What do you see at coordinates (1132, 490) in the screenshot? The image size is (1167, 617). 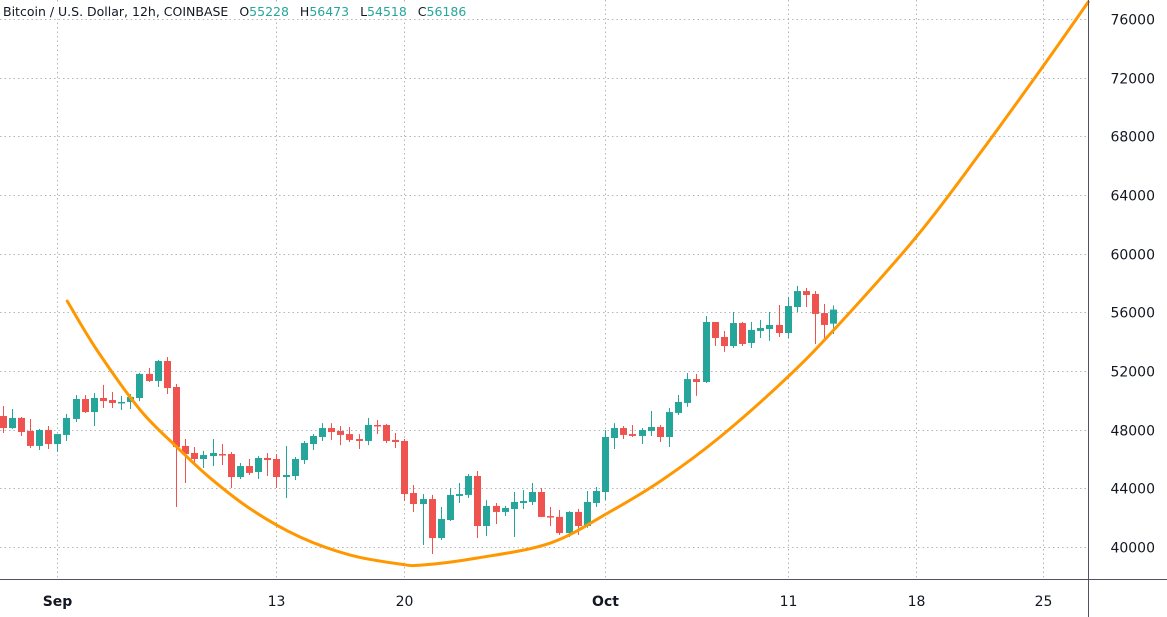 I see `price-tick-label: 44000` at bounding box center [1132, 490].